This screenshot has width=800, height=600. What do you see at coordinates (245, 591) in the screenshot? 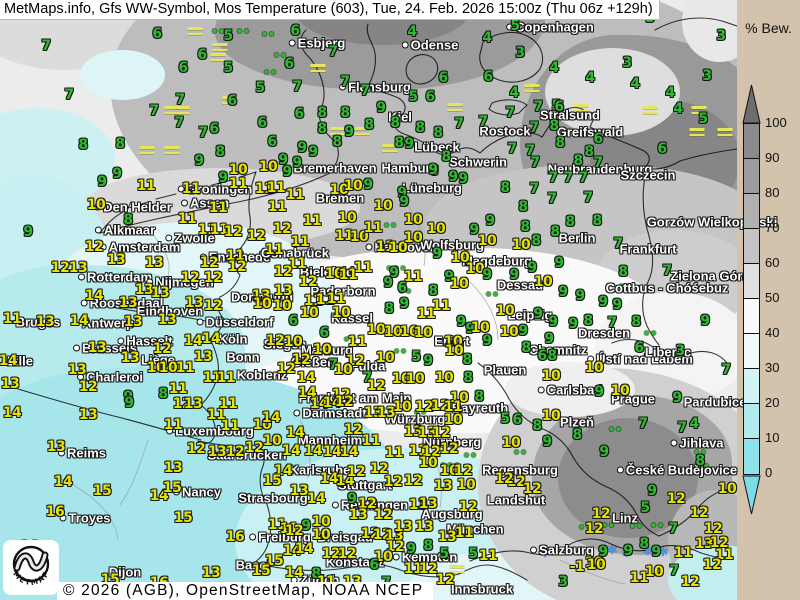
I see `copyright-bar: © 2026 (AGB), OpenStreetMap, NOAA NCEP` at bounding box center [245, 591].